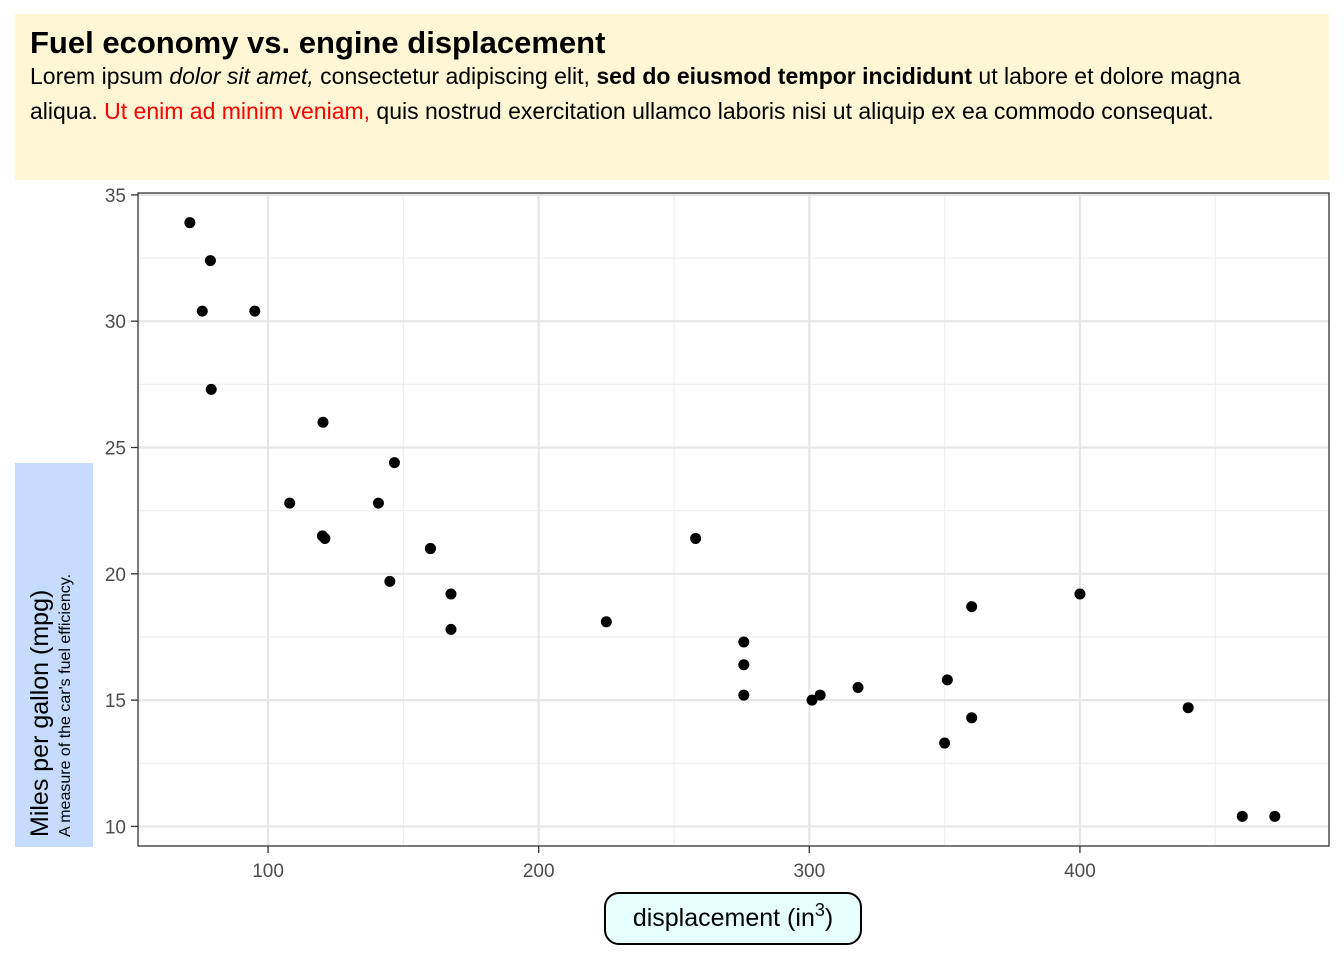 The image size is (1344, 960). Describe the element at coordinates (115, 196) in the screenshot. I see `y-tick-label: 35` at that location.